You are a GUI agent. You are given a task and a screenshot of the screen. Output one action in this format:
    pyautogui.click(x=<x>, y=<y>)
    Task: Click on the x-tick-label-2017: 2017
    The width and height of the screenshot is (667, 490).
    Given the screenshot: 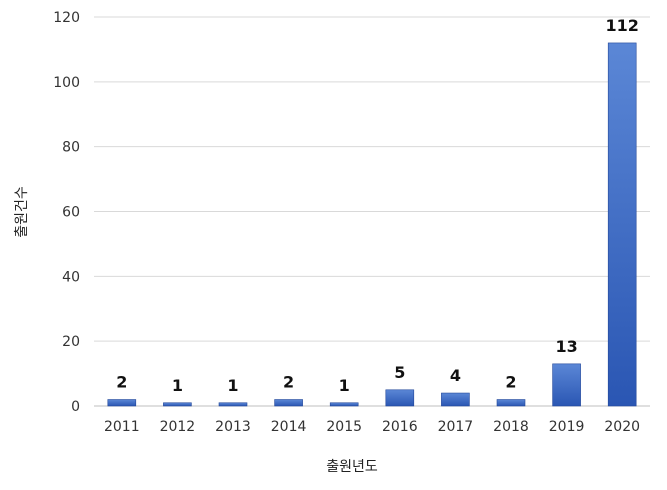 What is the action you would take?
    pyautogui.click(x=456, y=427)
    